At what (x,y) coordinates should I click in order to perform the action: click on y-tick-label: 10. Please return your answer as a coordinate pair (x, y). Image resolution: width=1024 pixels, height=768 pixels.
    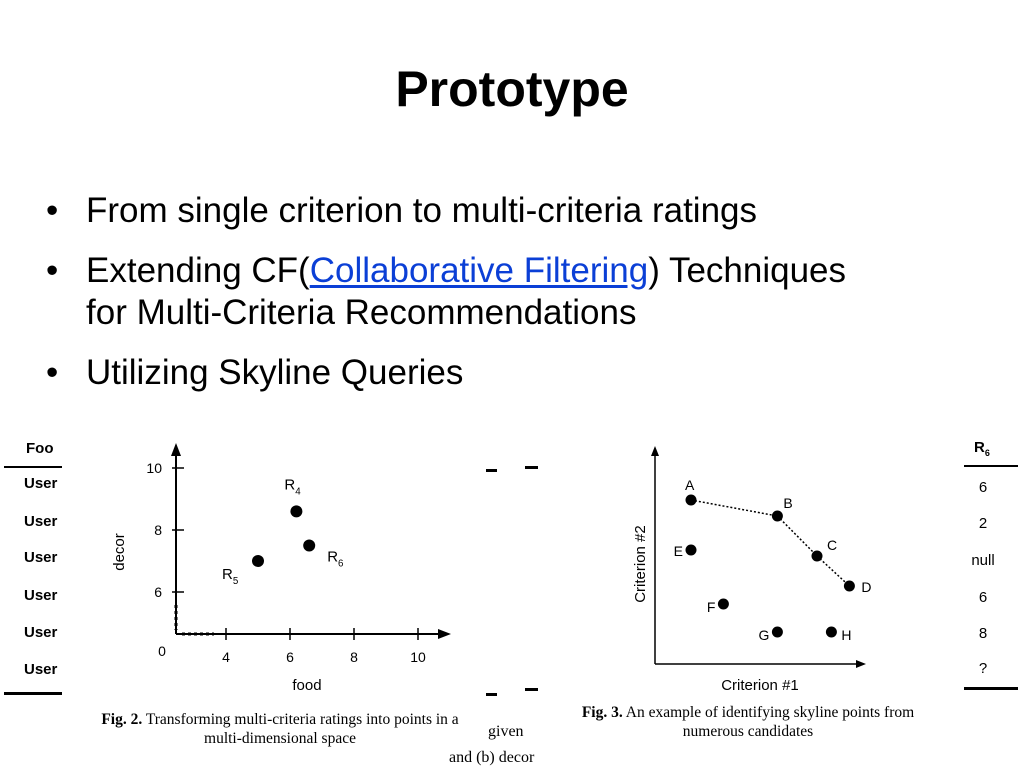
    Looking at the image, I should click on (154, 468).